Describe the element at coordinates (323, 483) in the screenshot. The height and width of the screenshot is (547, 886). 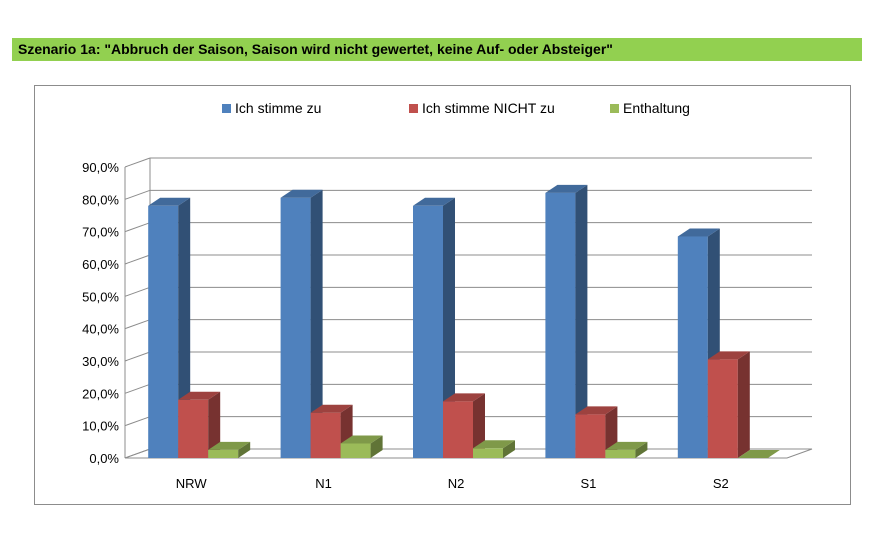
I see `x-tick-label: N1` at that location.